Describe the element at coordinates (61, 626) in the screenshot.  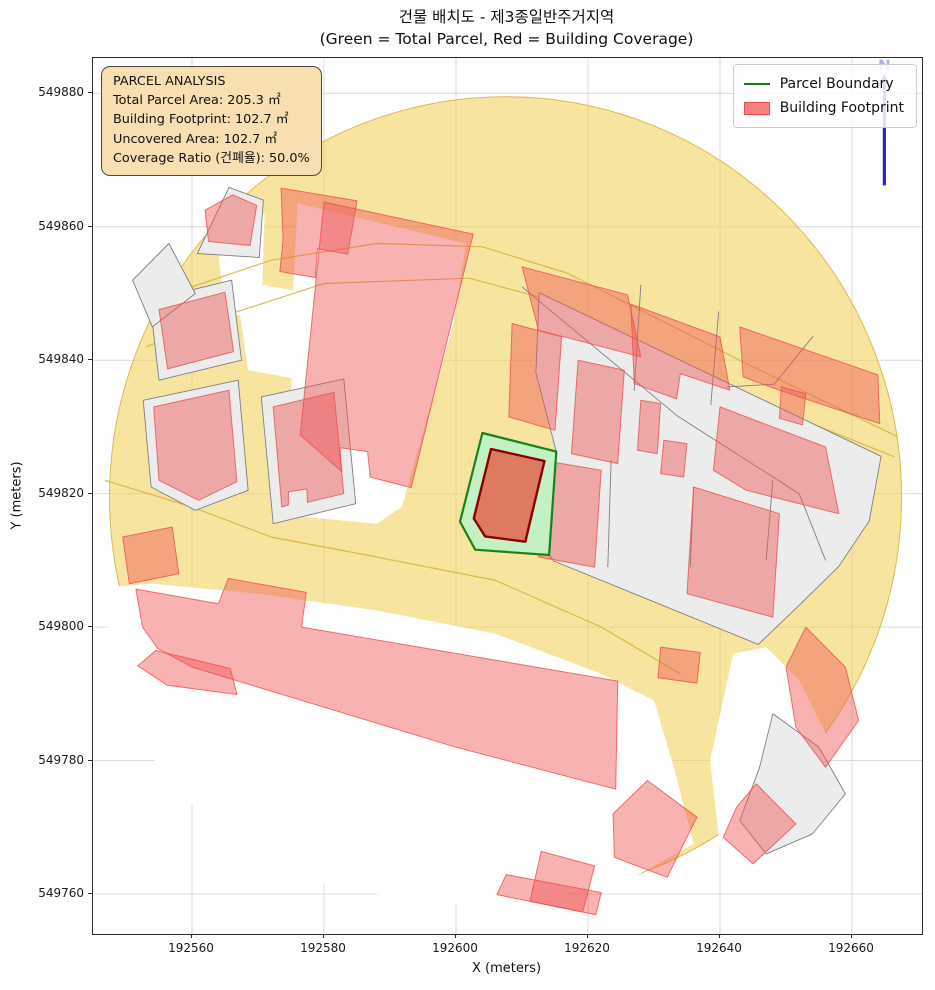
I see `tick-label: 549800` at that location.